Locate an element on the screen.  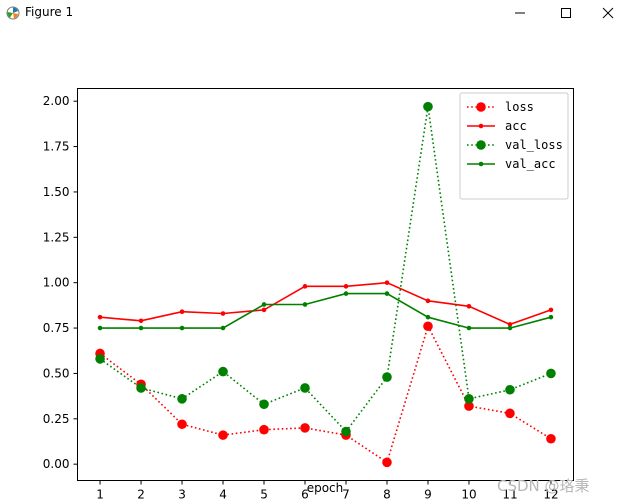
x-tick-label: 10 is located at coordinates (468, 495).